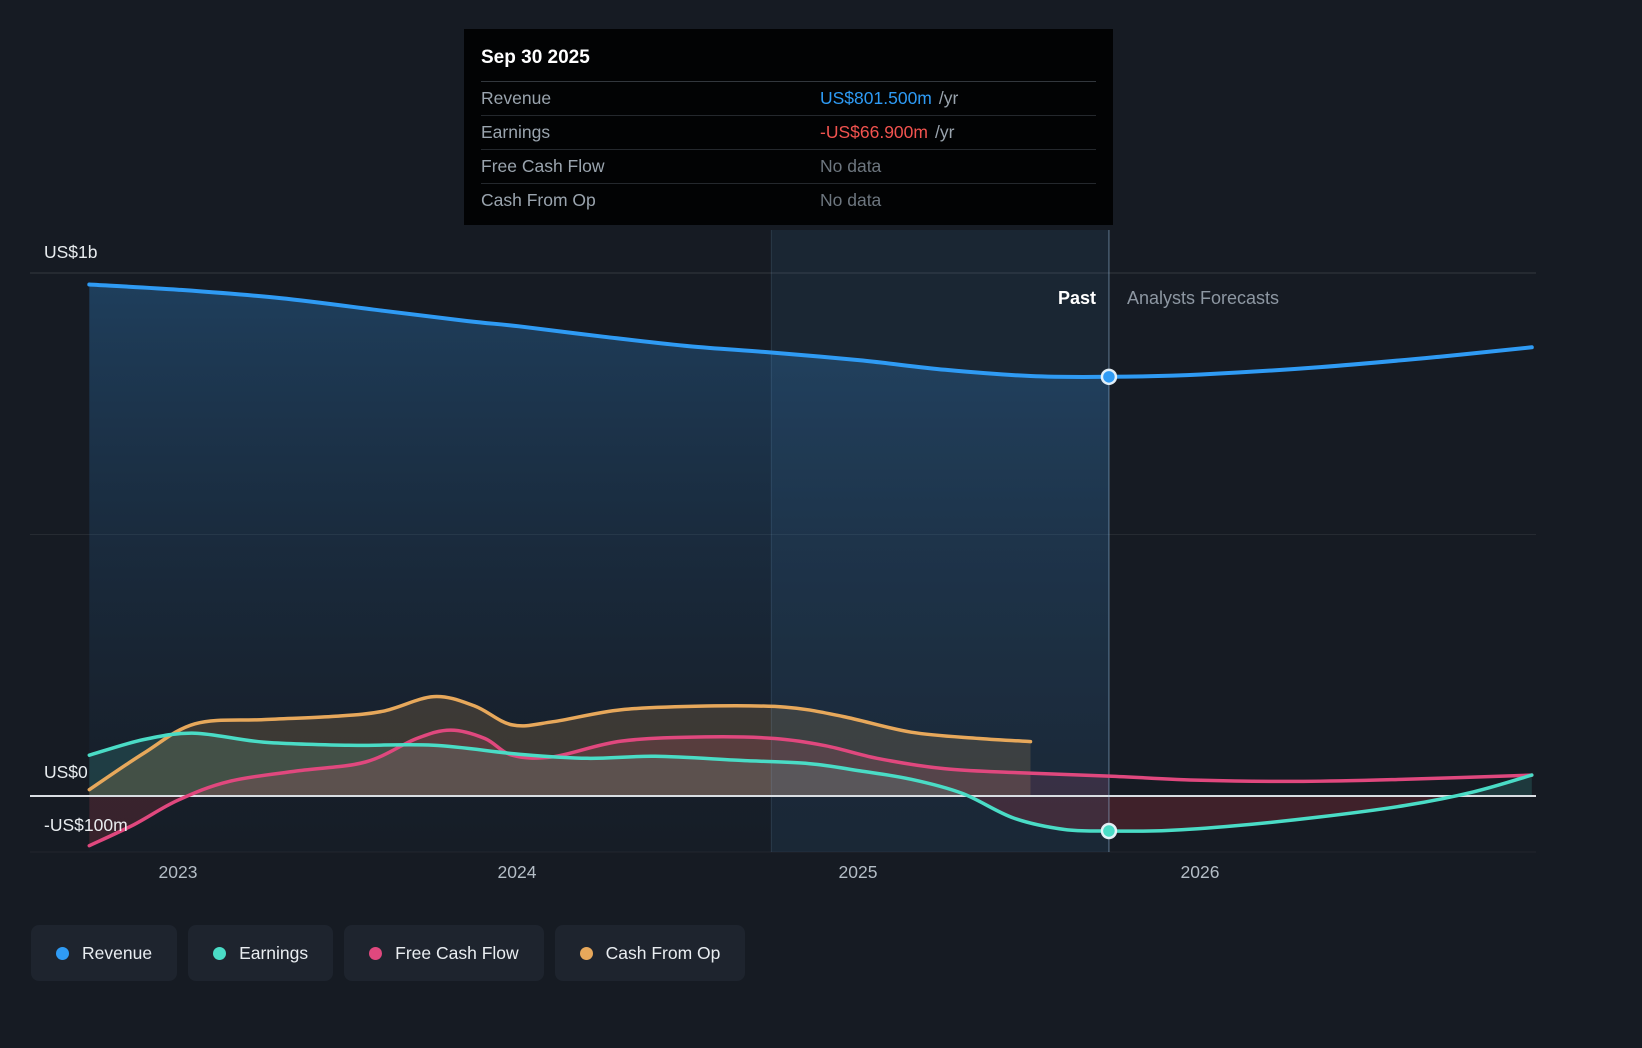 This screenshot has width=1642, height=1048. What do you see at coordinates (538, 200) in the screenshot?
I see `tooltip-label-cash-from-op: Cash From Op` at bounding box center [538, 200].